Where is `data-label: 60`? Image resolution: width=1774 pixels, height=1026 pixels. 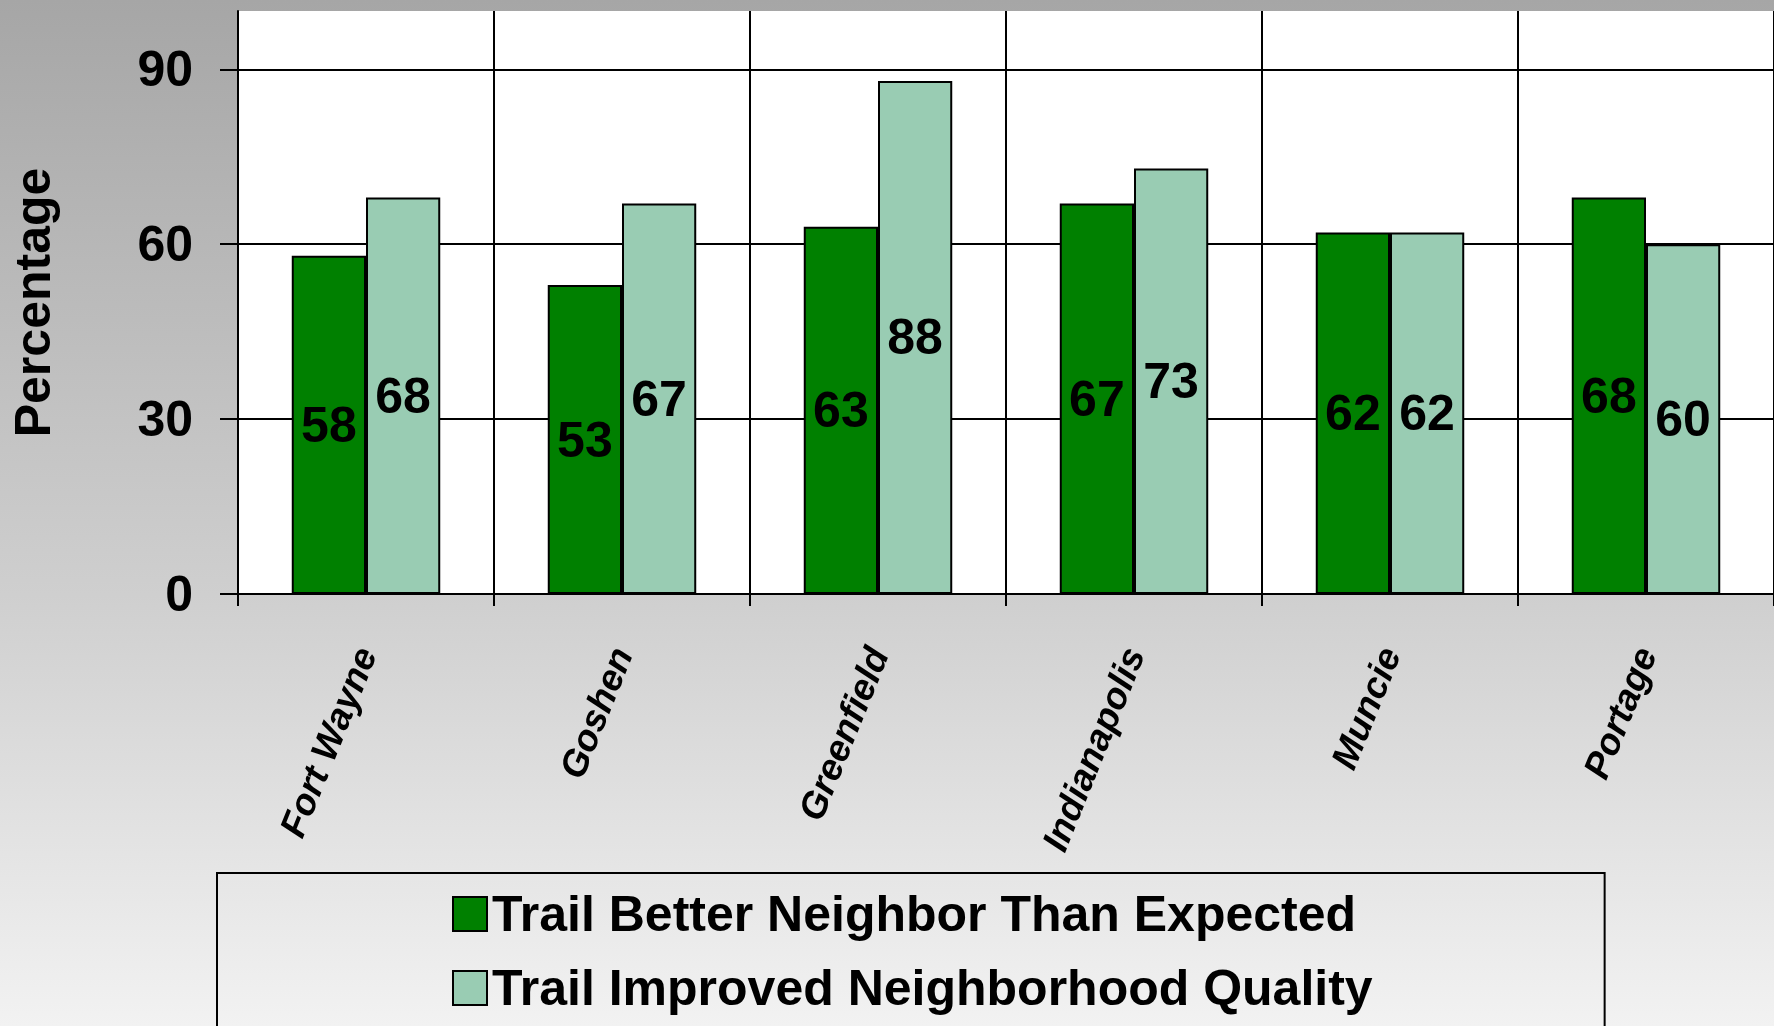
data-label: 60 is located at coordinates (1683, 419).